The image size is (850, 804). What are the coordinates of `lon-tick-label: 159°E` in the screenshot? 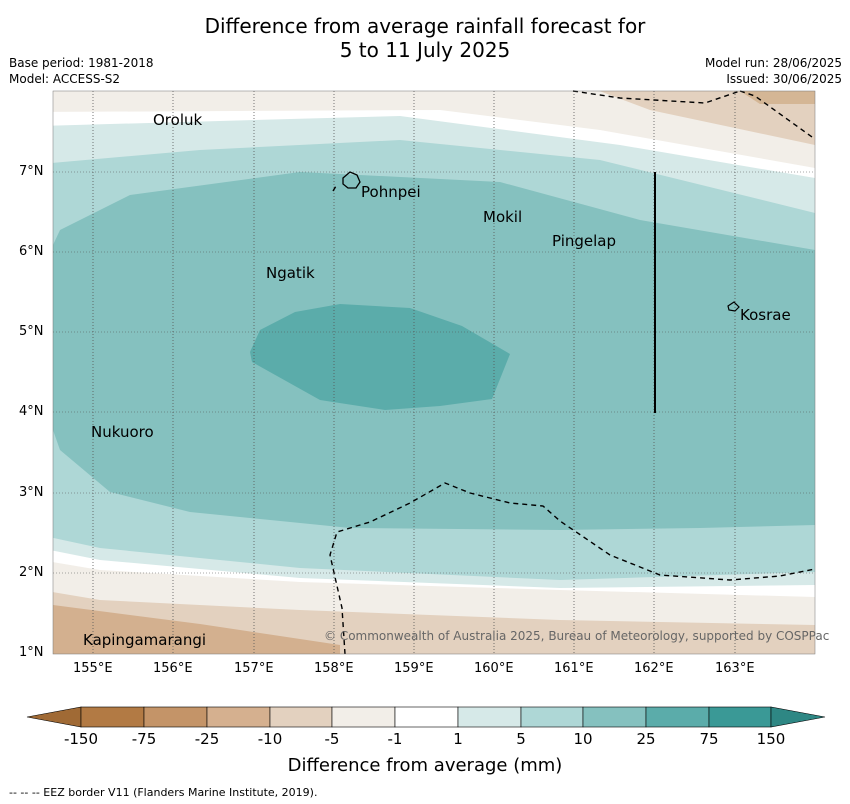 It's located at (414, 668).